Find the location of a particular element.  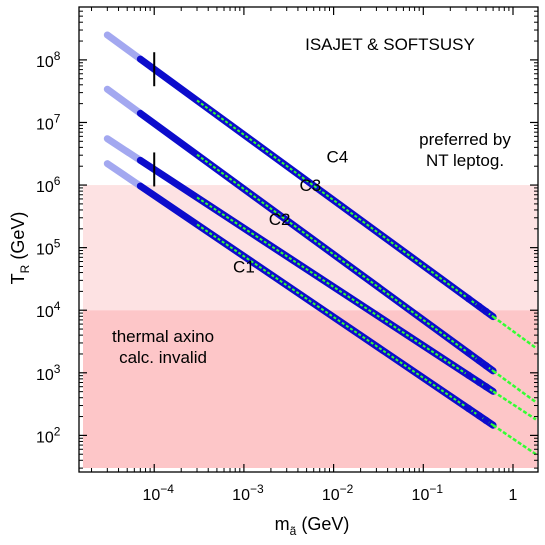

y-tick-label: 10⁴ is located at coordinates (48, 310).